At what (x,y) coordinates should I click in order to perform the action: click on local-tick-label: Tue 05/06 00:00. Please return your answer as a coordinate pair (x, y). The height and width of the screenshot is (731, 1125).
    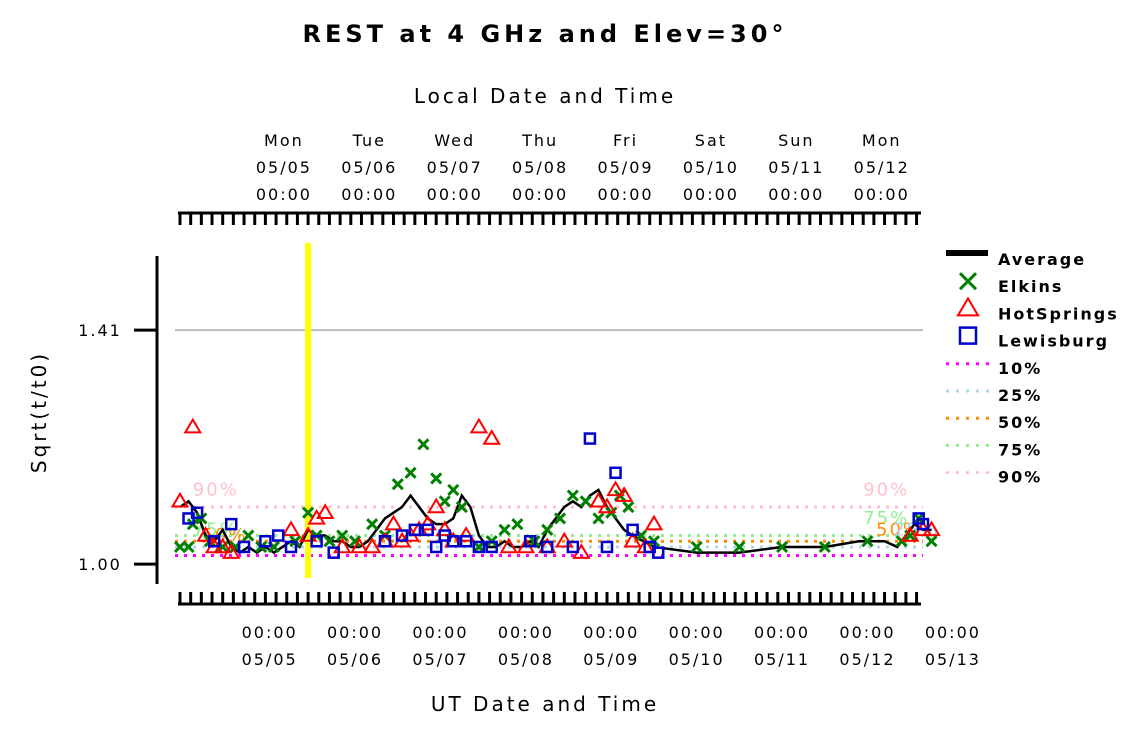
    Looking at the image, I should click on (369, 167).